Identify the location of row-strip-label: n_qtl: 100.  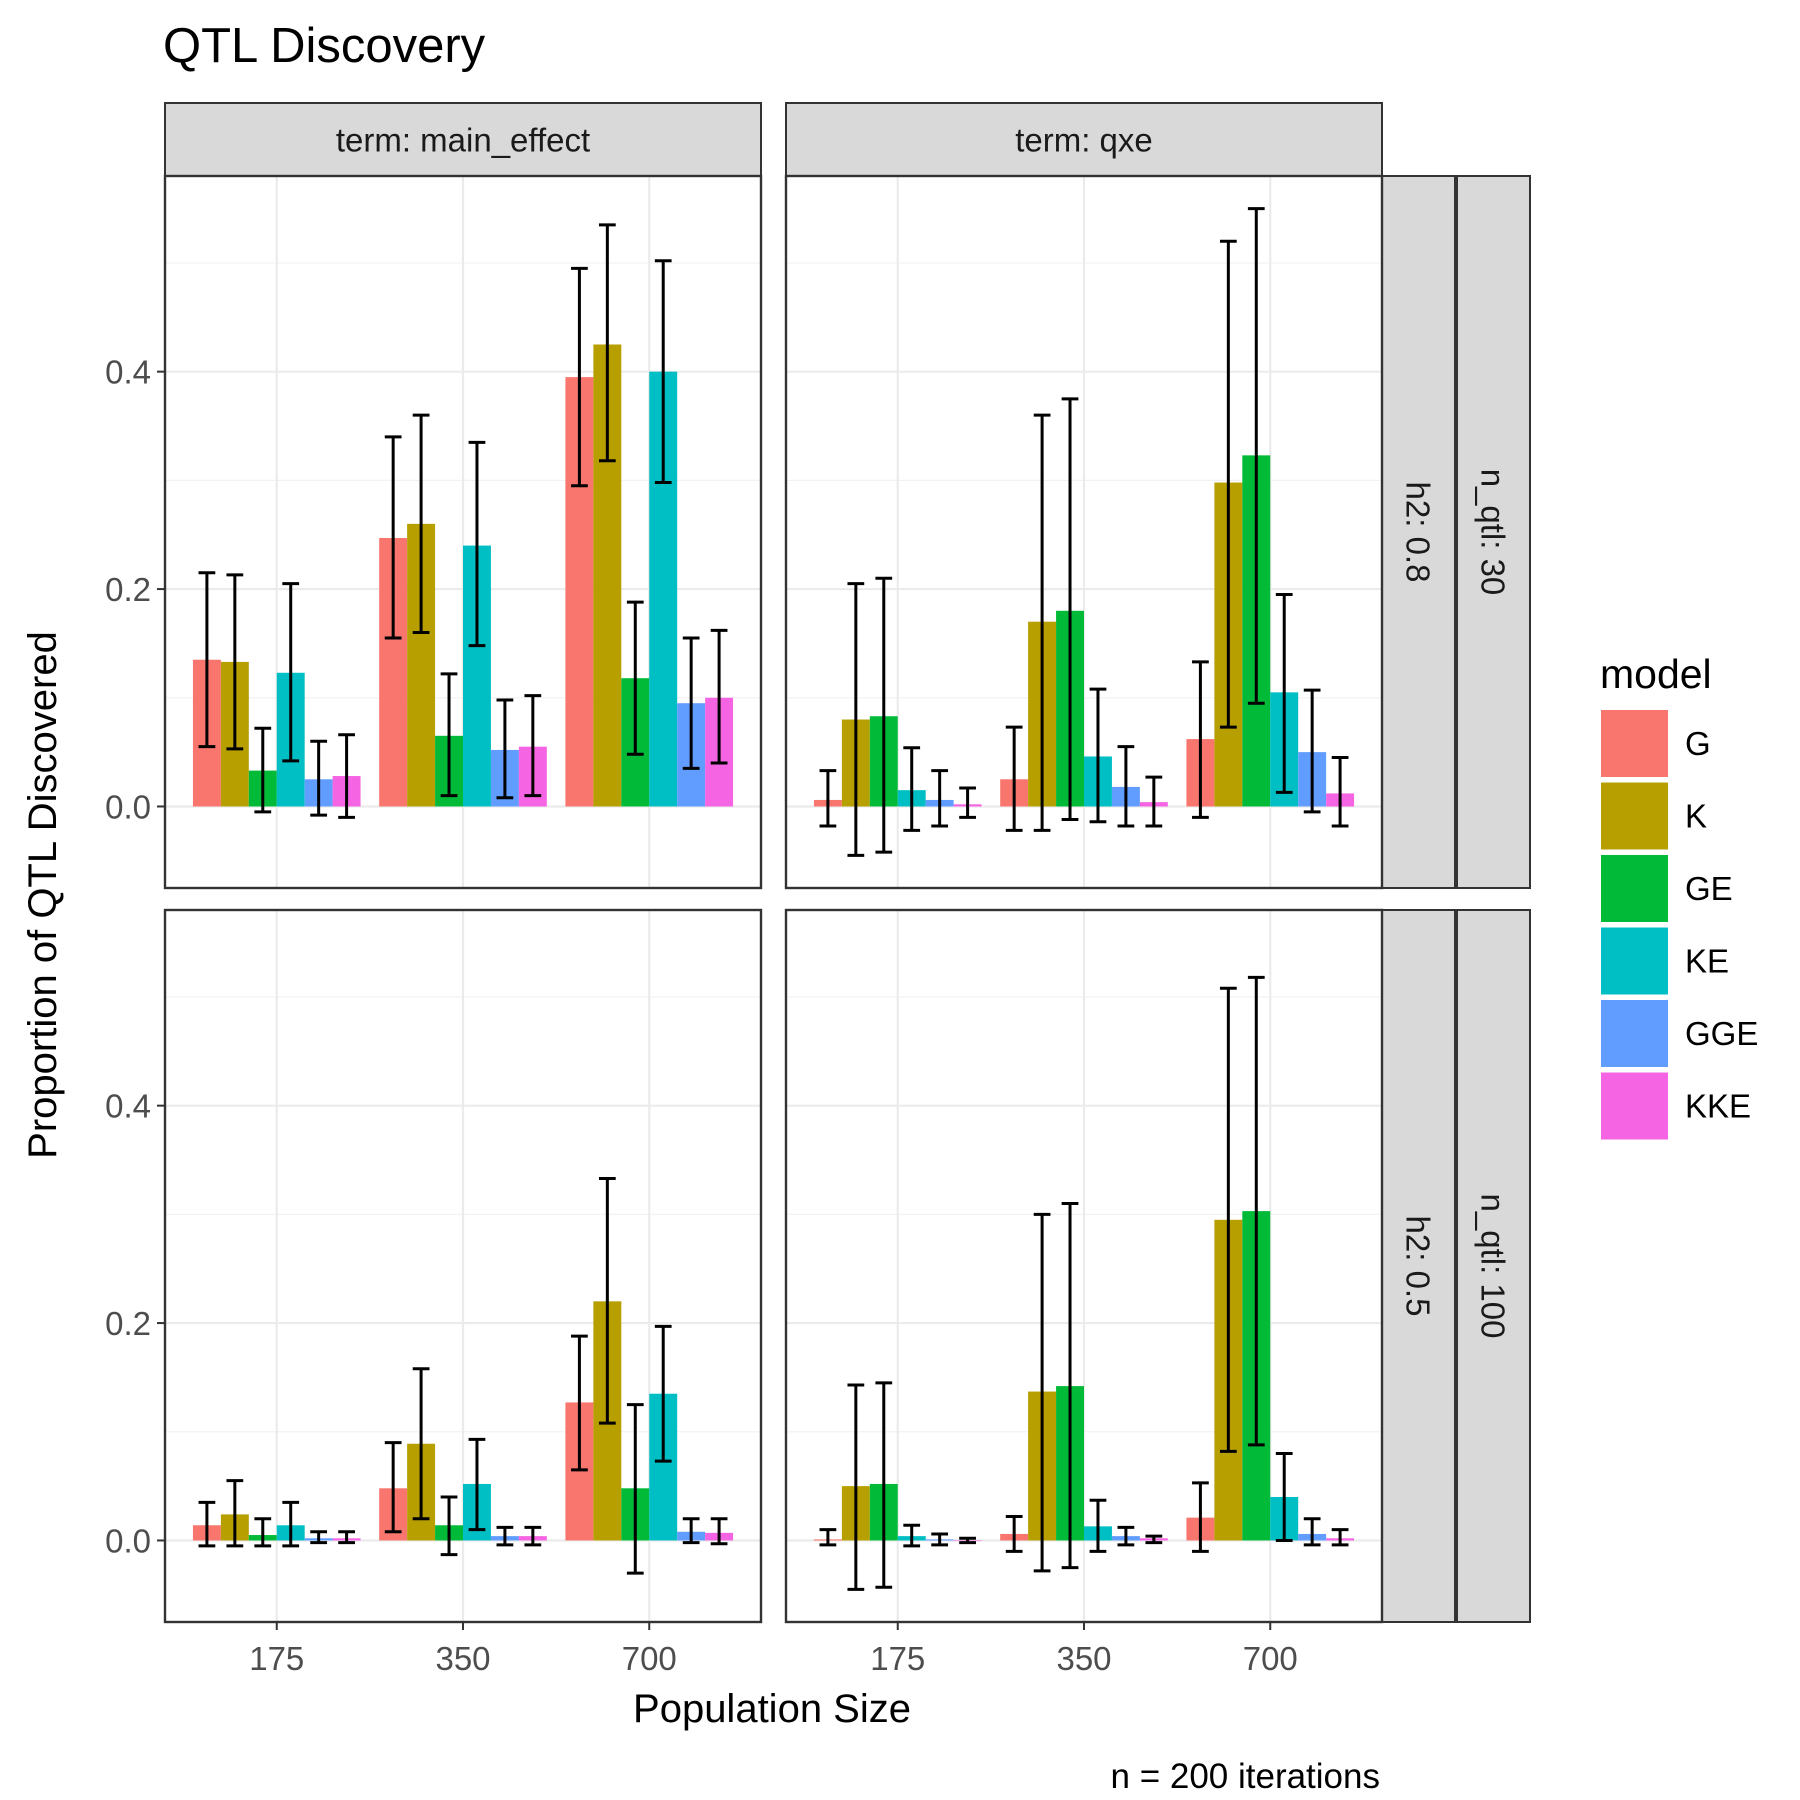
(1493, 1266).